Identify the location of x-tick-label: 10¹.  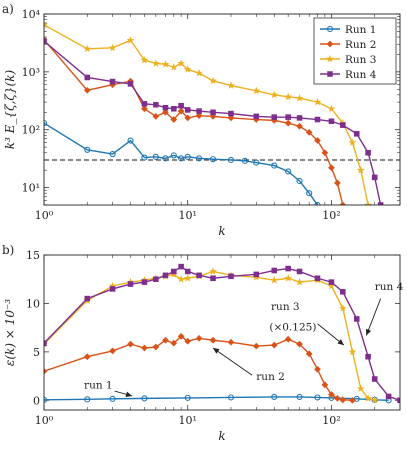
(188, 420).